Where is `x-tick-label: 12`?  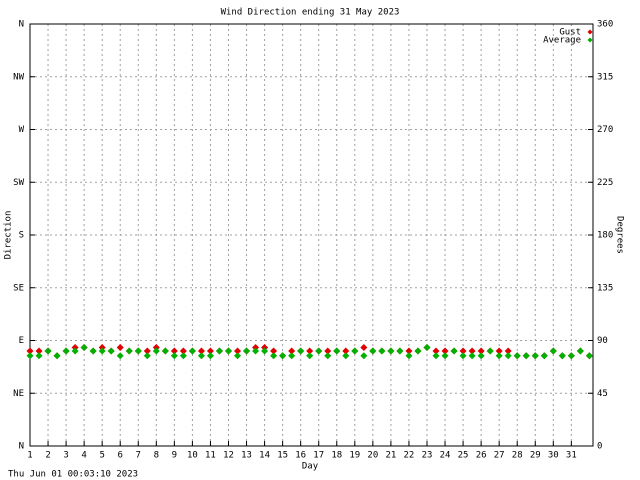
x-tick-label: 12 is located at coordinates (228, 456).